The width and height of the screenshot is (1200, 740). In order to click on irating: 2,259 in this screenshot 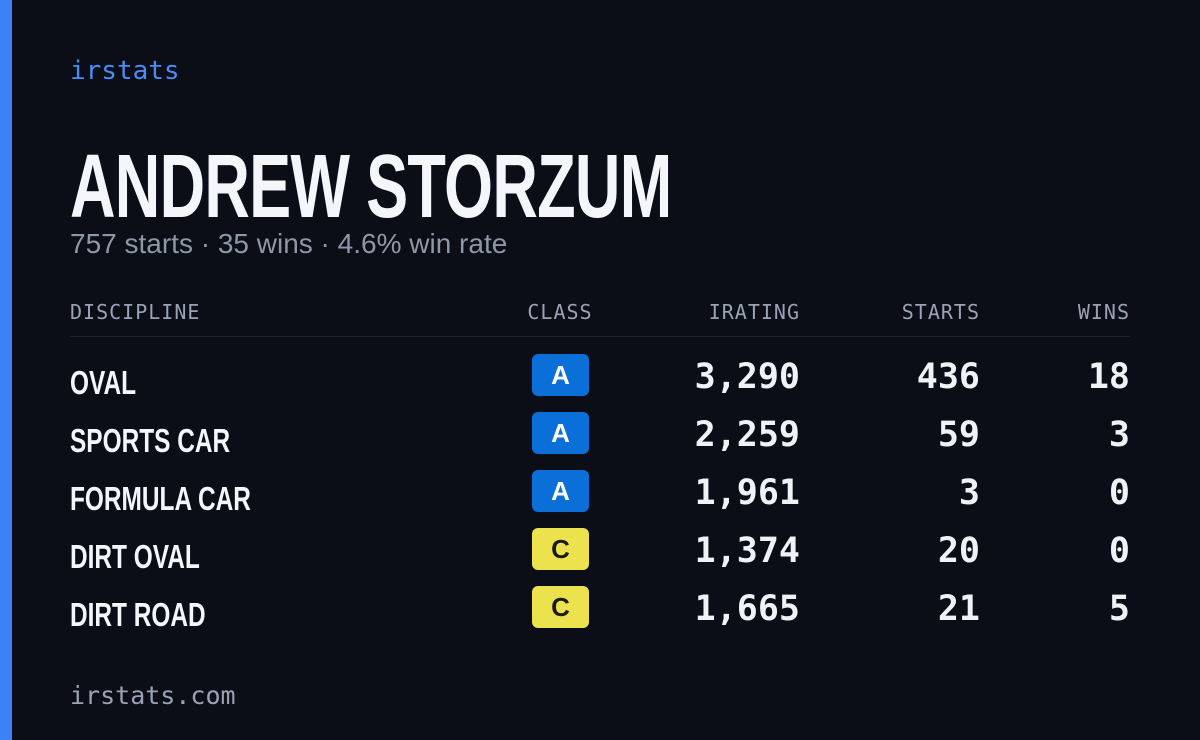, I will do `click(747, 435)`.